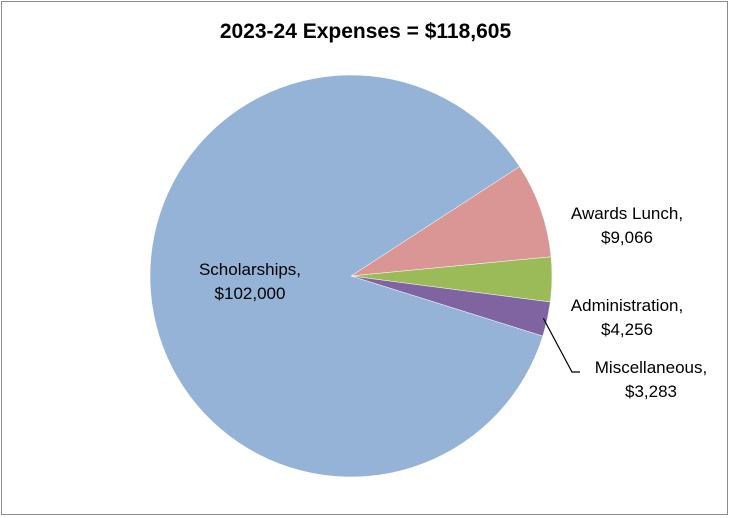  I want to click on slice-label-administration: Administration, $4,256, so click(627, 318).